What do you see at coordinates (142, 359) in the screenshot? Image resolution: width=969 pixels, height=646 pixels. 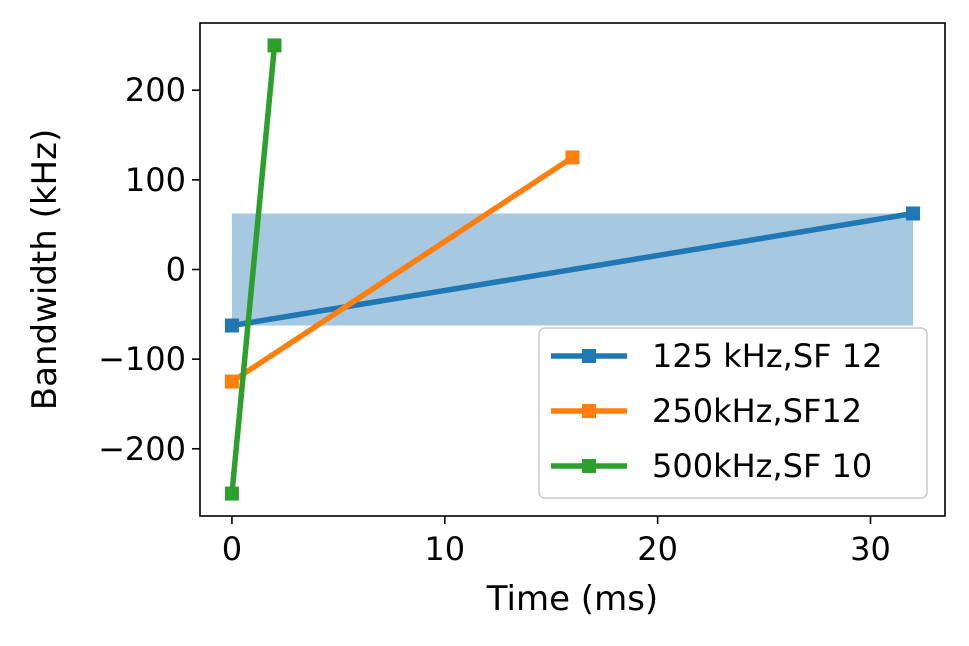 I see `y-tick-label: −100` at bounding box center [142, 359].